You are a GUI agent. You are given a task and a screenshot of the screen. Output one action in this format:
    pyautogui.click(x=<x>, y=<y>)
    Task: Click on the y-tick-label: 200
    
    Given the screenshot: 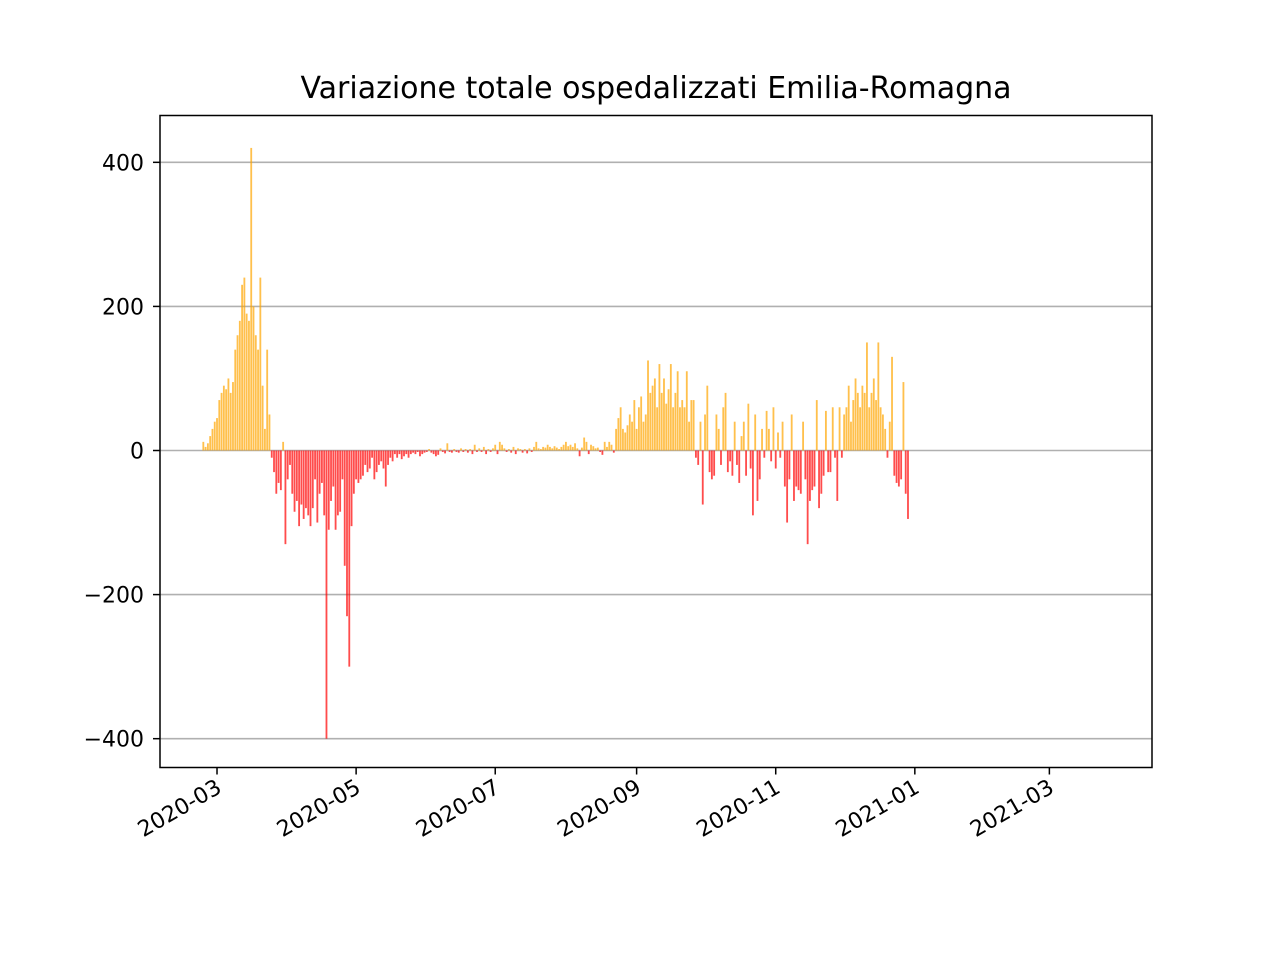 What is the action you would take?
    pyautogui.click(x=123, y=307)
    